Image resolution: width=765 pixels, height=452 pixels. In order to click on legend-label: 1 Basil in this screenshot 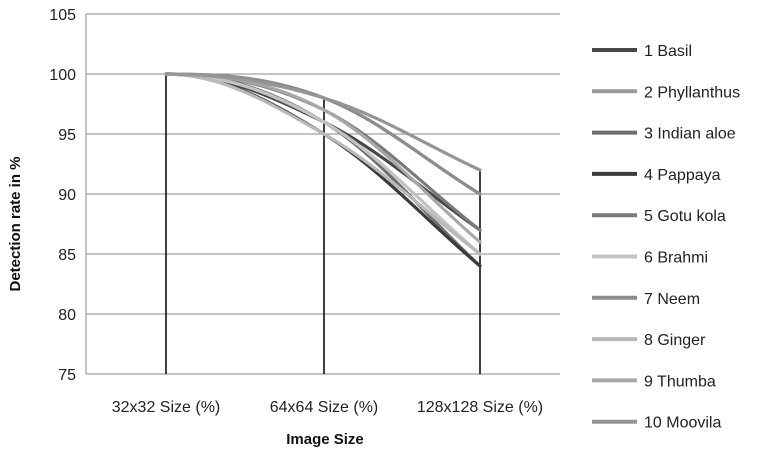, I will do `click(668, 51)`.